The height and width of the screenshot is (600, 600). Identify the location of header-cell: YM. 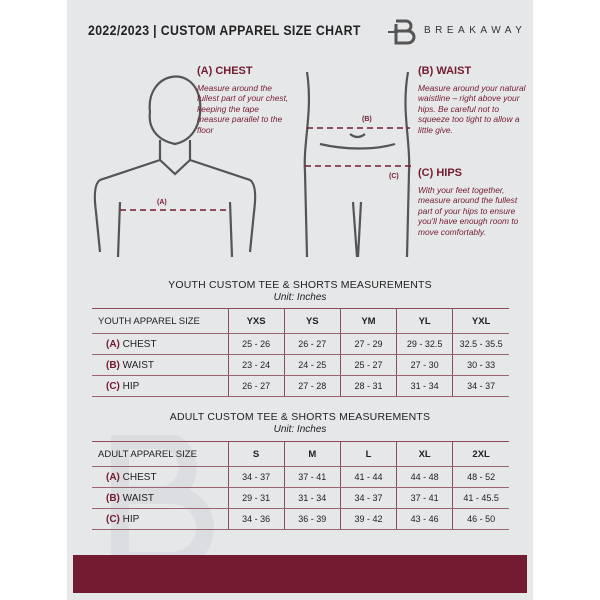
(368, 321).